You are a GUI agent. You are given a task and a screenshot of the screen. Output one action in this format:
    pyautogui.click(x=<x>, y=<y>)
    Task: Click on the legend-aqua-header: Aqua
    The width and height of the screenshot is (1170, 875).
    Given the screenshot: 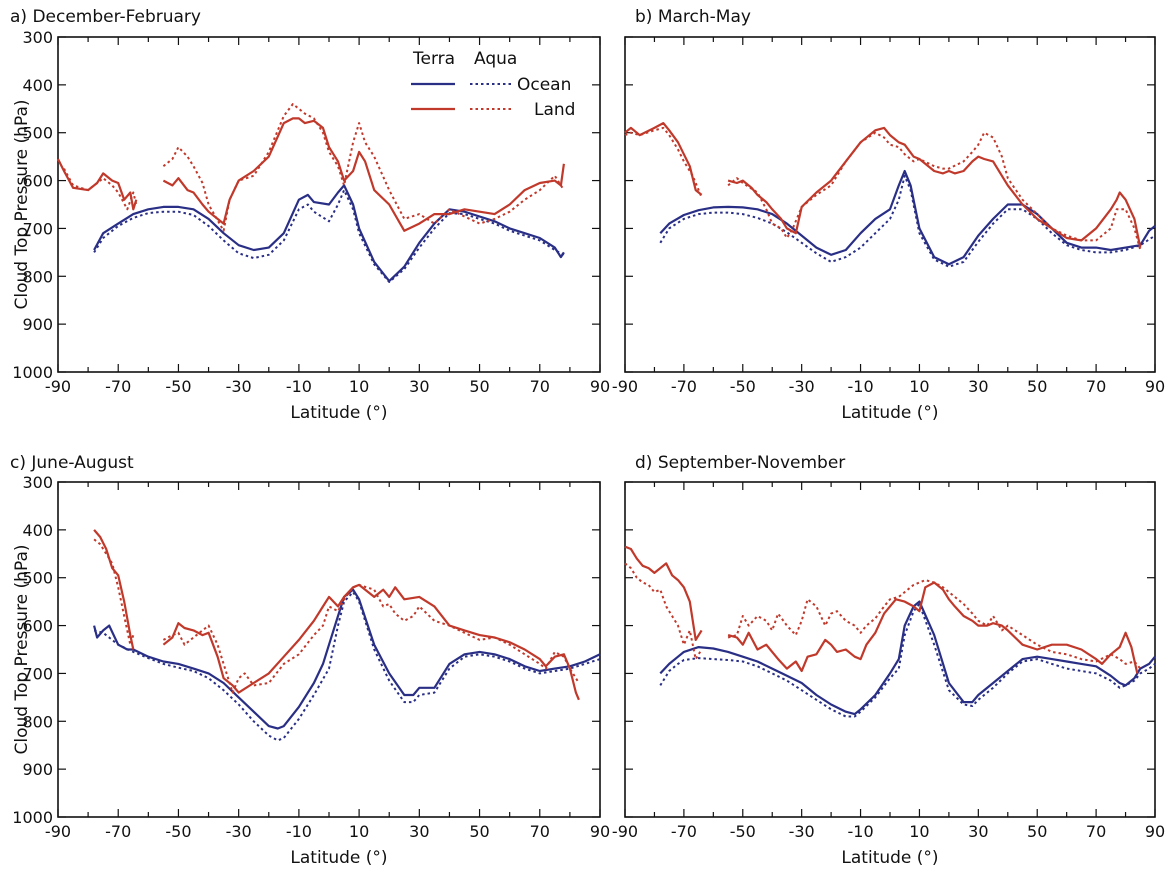 What is the action you would take?
    pyautogui.click(x=495, y=59)
    